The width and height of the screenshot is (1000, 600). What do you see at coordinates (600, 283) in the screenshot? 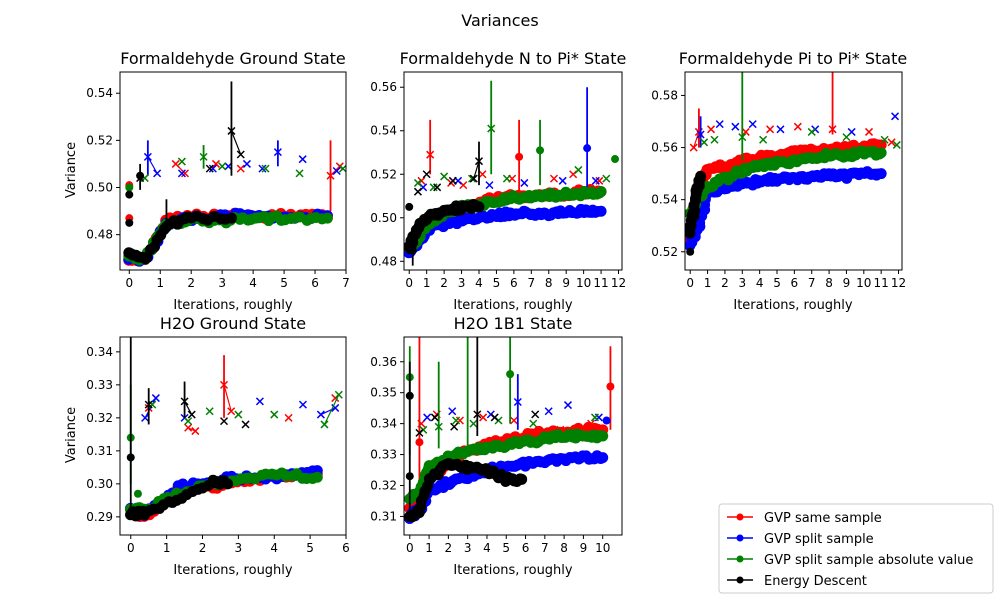
I see `x-tick-label: 11` at bounding box center [600, 283].